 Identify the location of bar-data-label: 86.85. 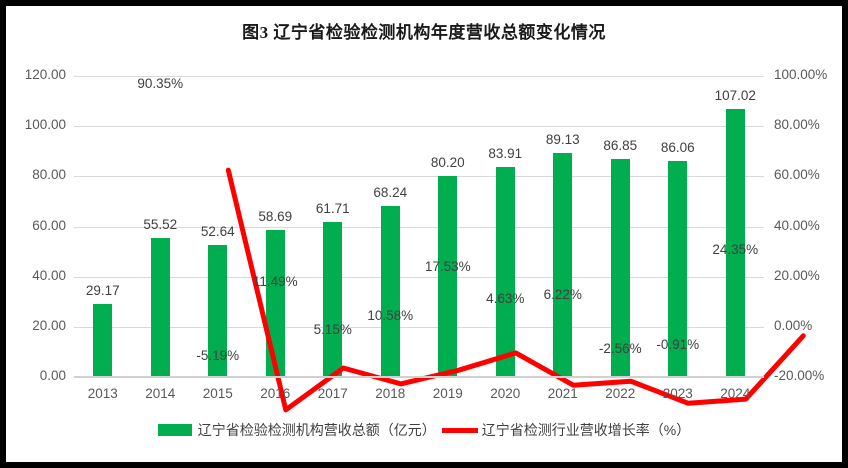
(620, 146).